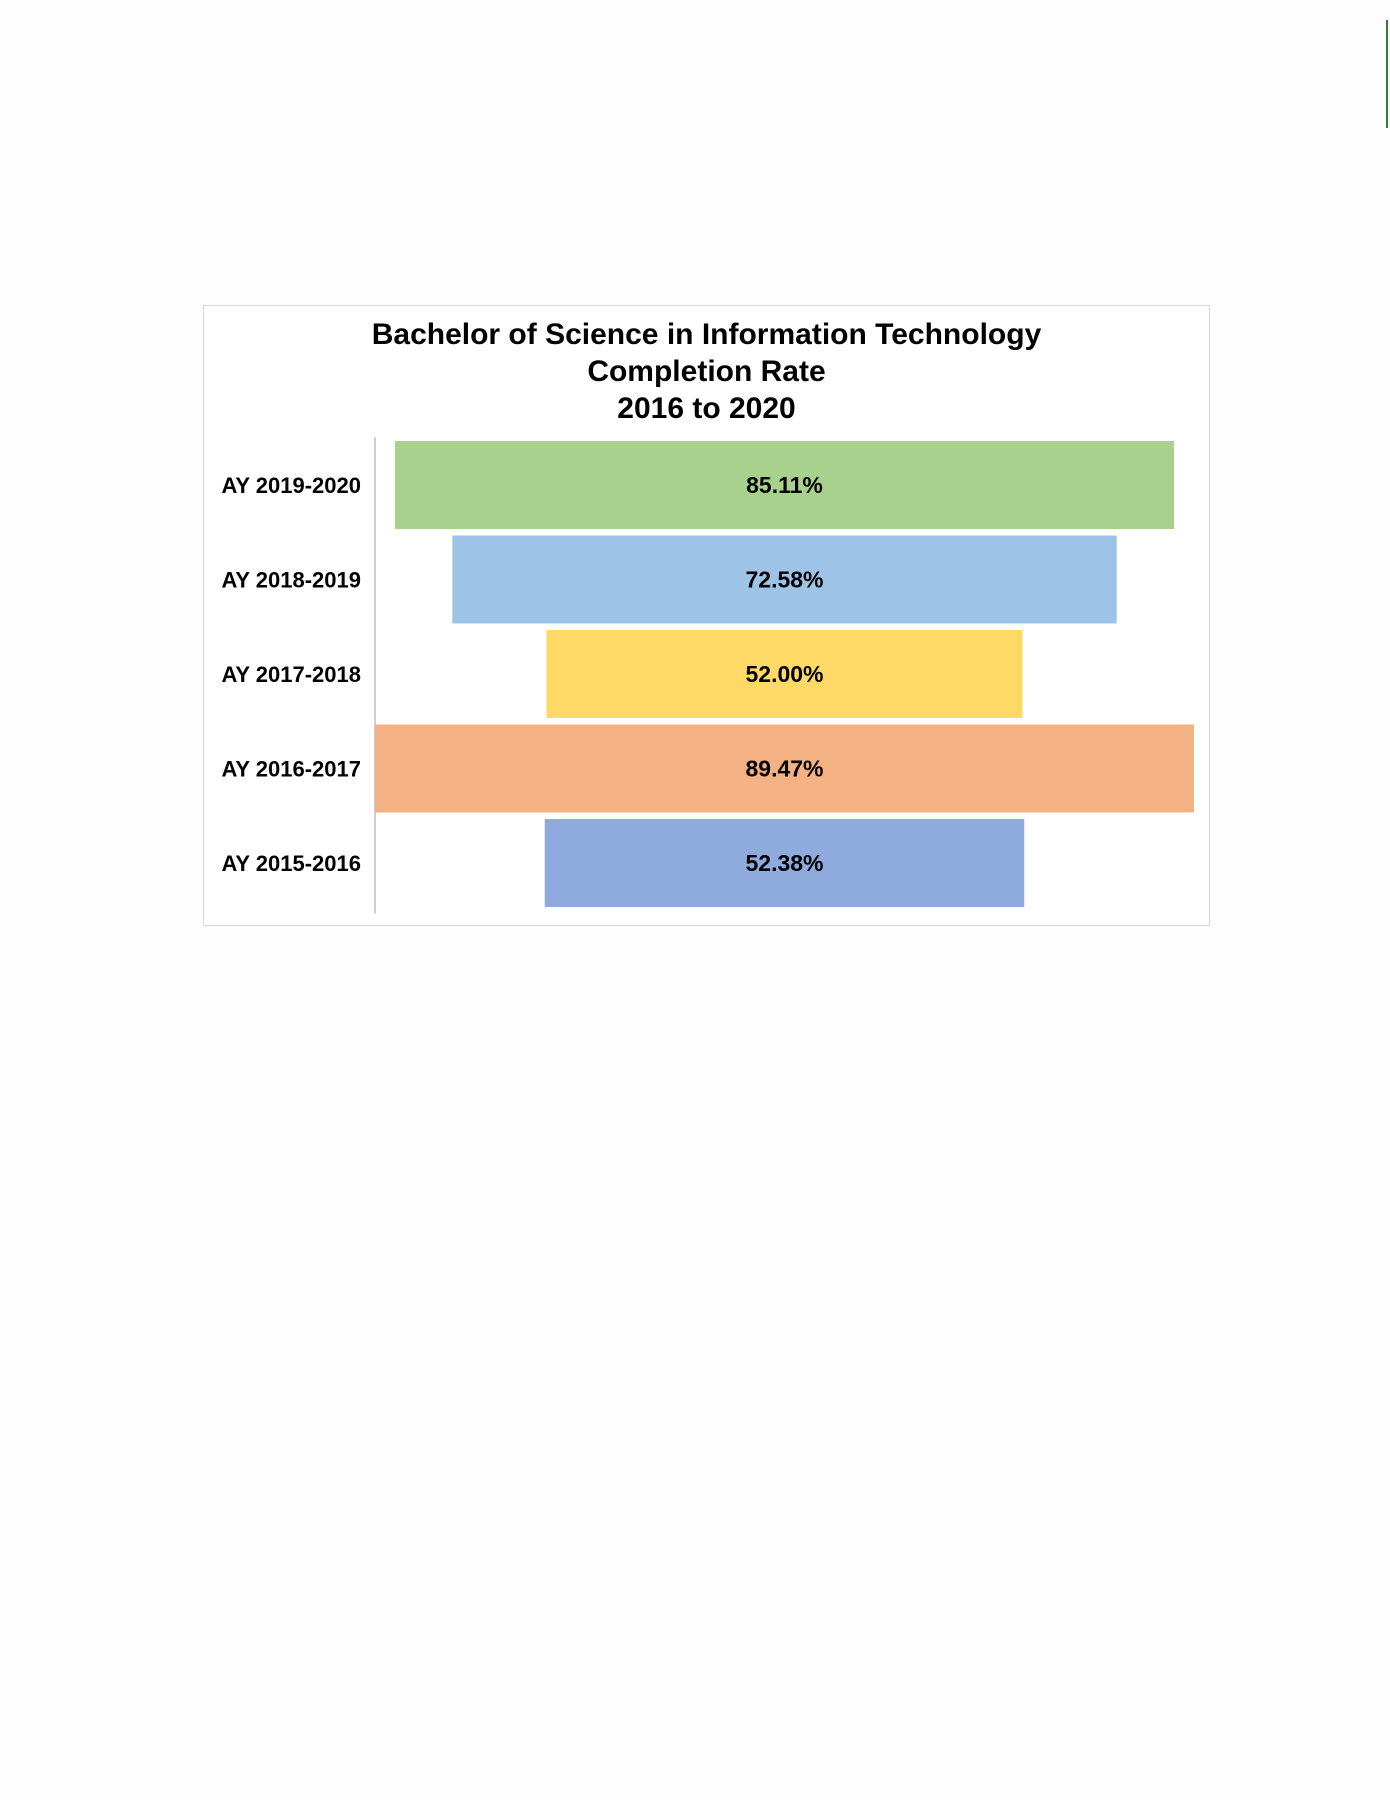  I want to click on value-label-2: 72.58%, so click(784, 580).